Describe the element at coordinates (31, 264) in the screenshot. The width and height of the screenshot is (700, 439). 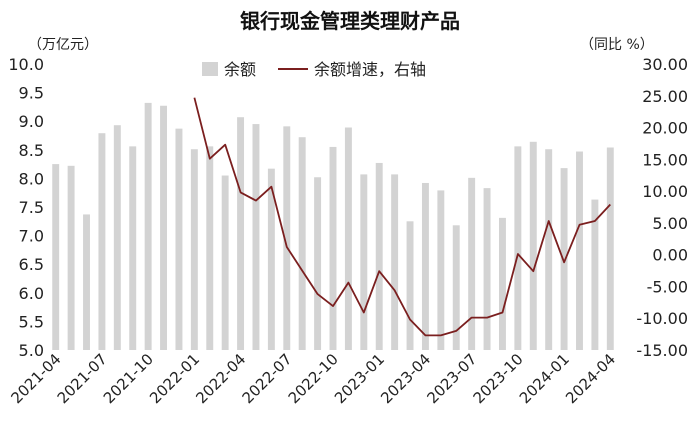
I see `left-tick-label: 6.5` at that location.